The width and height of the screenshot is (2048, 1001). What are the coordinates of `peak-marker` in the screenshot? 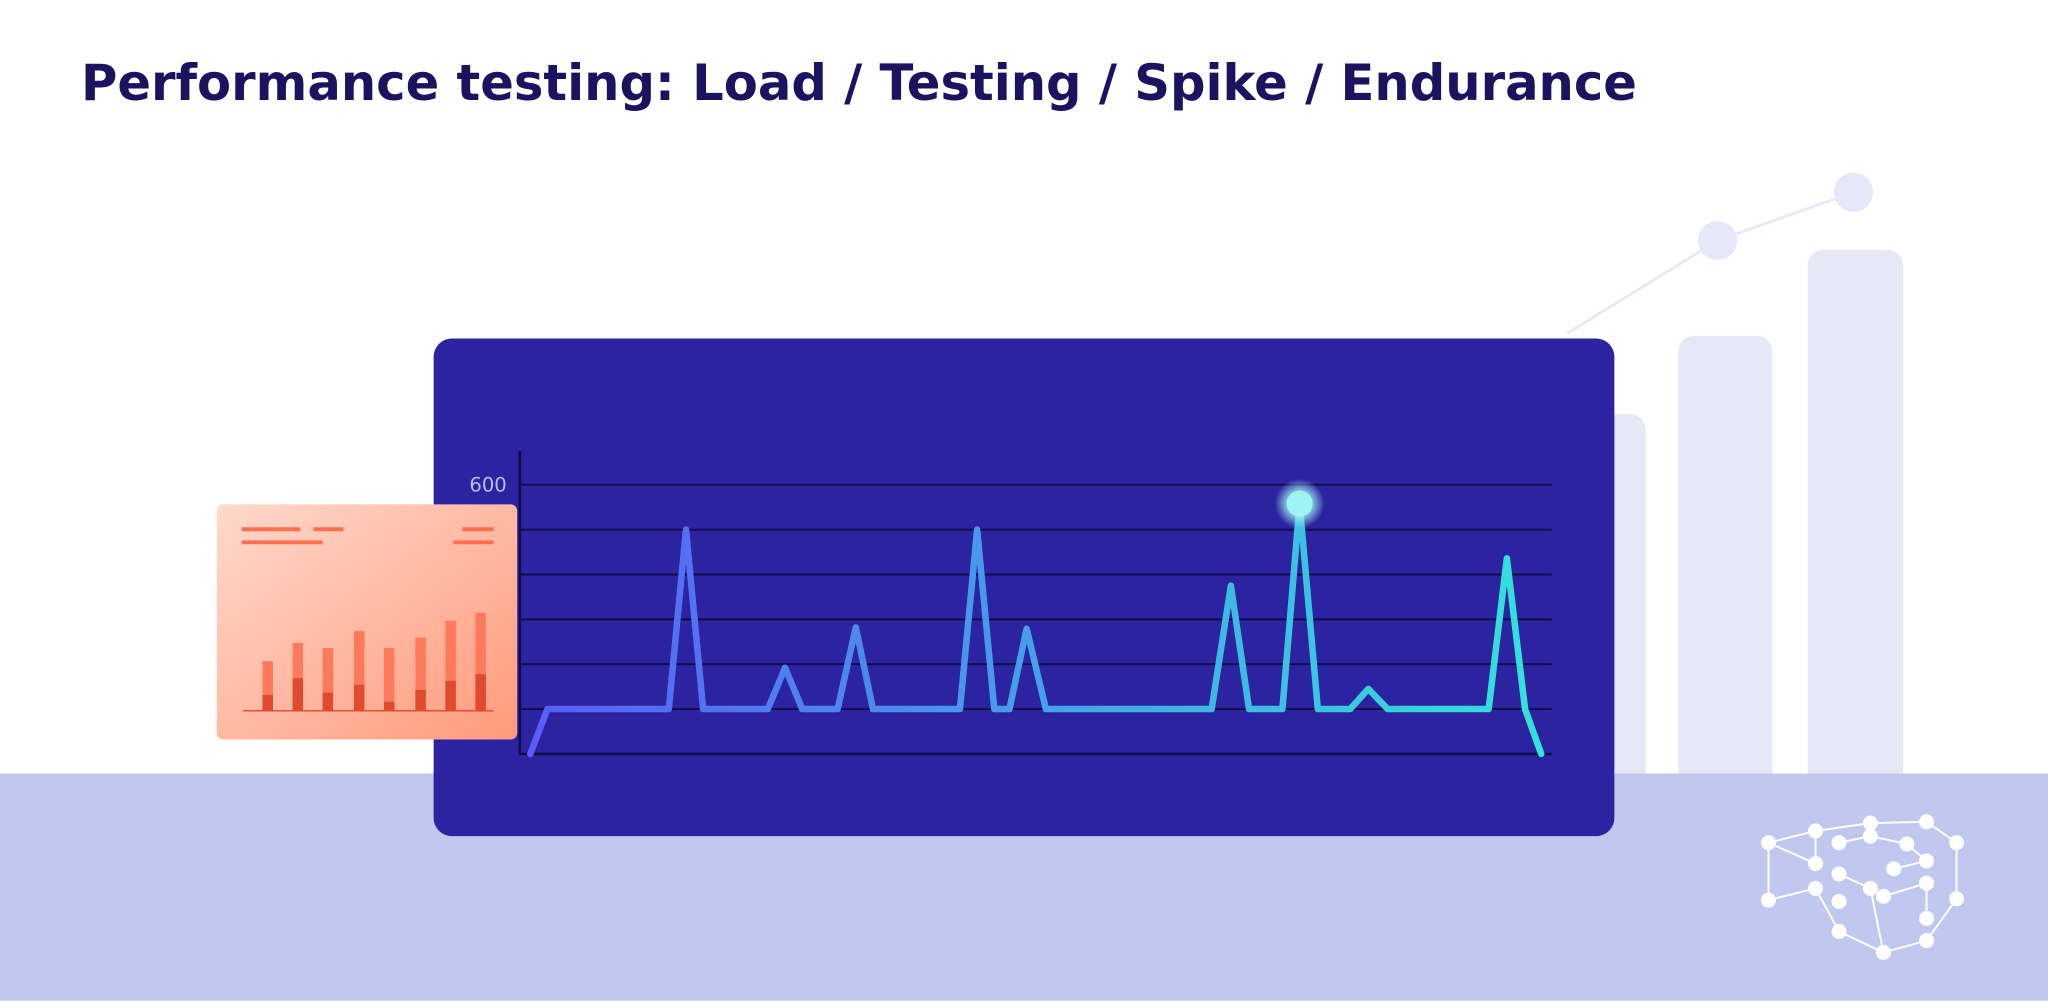 It's located at (1299, 503).